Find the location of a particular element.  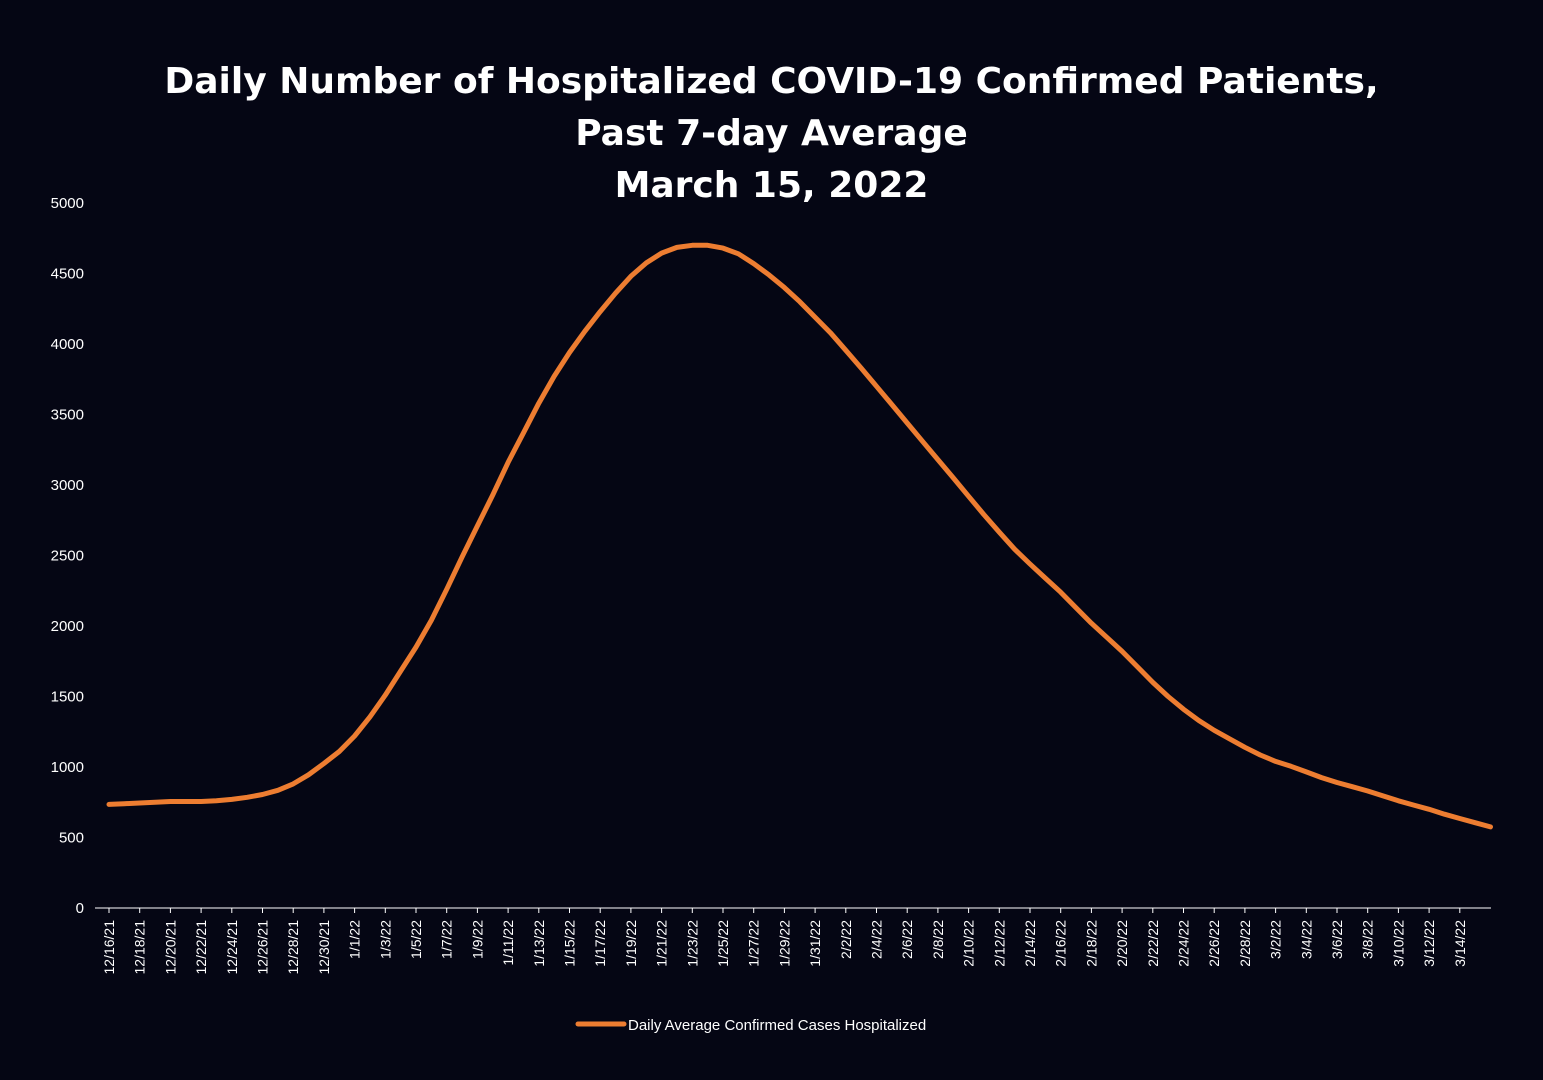

x-tick-label: 1/25/22 is located at coordinates (723, 943).